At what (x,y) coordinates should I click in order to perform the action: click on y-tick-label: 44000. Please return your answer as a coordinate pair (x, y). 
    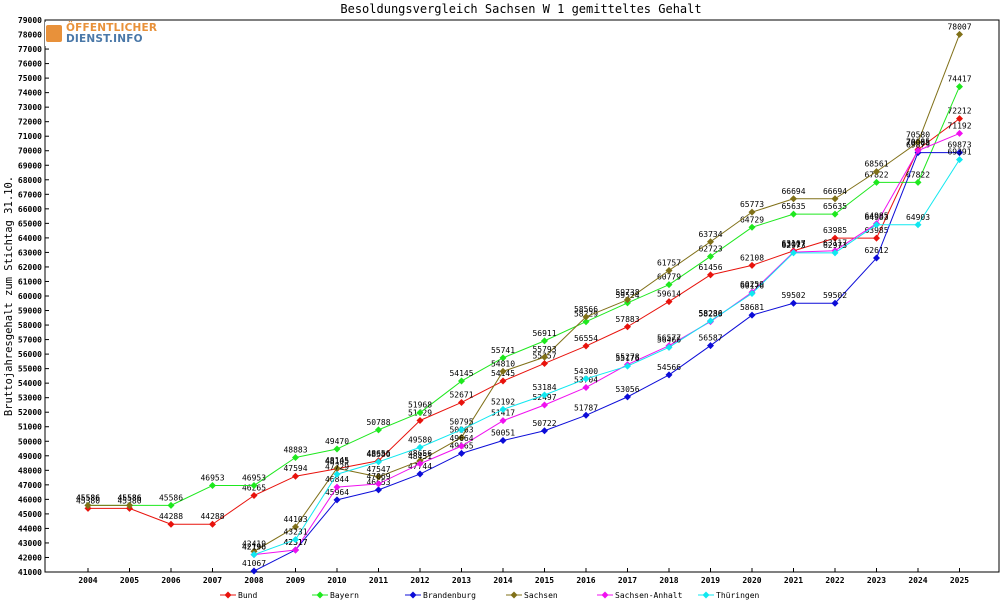
    Looking at the image, I should click on (30, 528).